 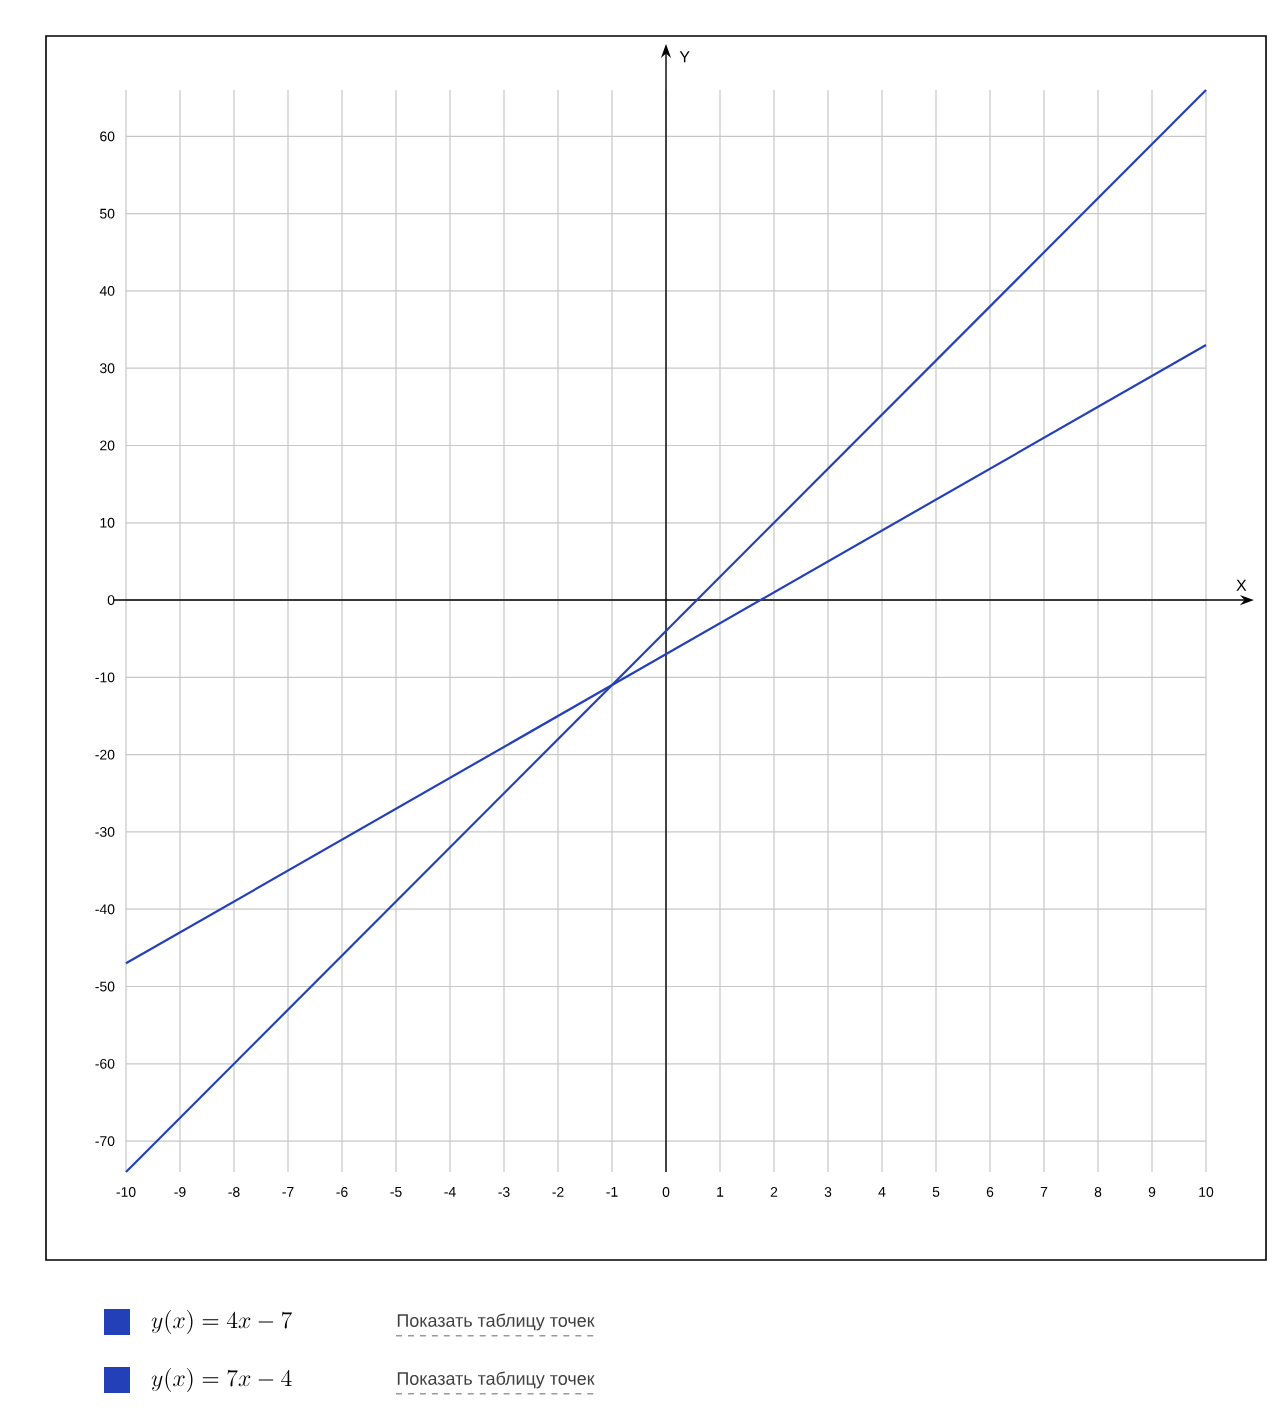 What do you see at coordinates (221, 1322) in the screenshot?
I see `legend-label: $y(x) = 4x - 7$` at bounding box center [221, 1322].